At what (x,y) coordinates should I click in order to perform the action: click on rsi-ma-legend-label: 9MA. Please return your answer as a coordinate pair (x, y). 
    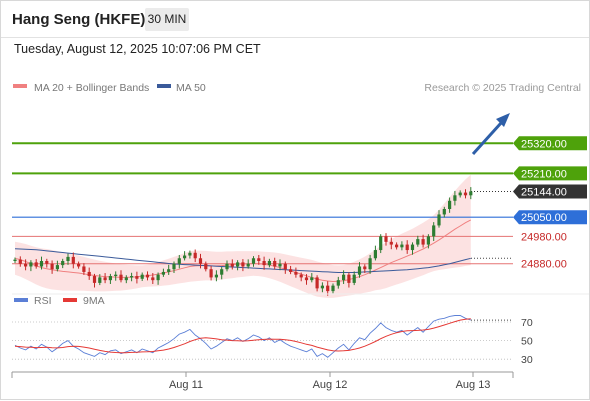
    Looking at the image, I should click on (94, 301).